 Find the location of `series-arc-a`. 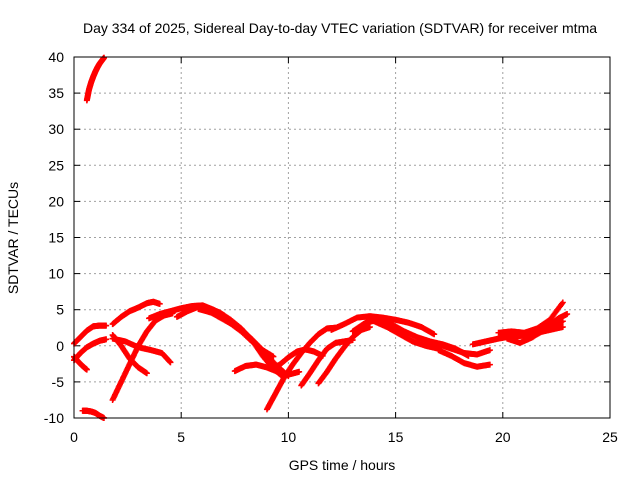

series-arc-a is located at coordinates (90, 334).